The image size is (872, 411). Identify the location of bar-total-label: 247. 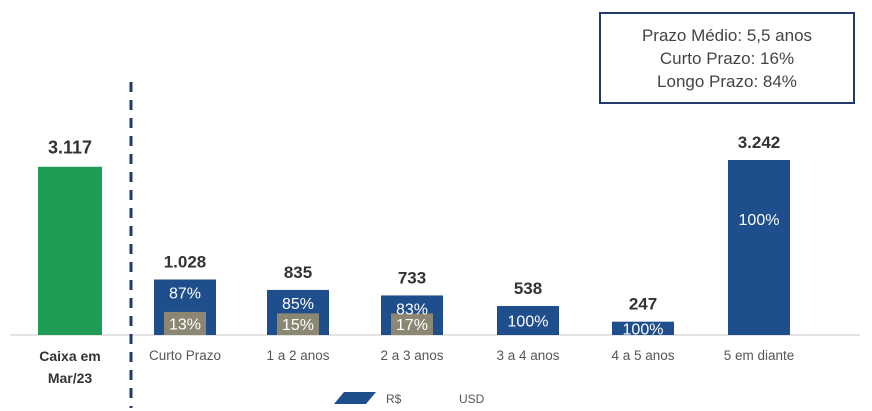
(643, 304).